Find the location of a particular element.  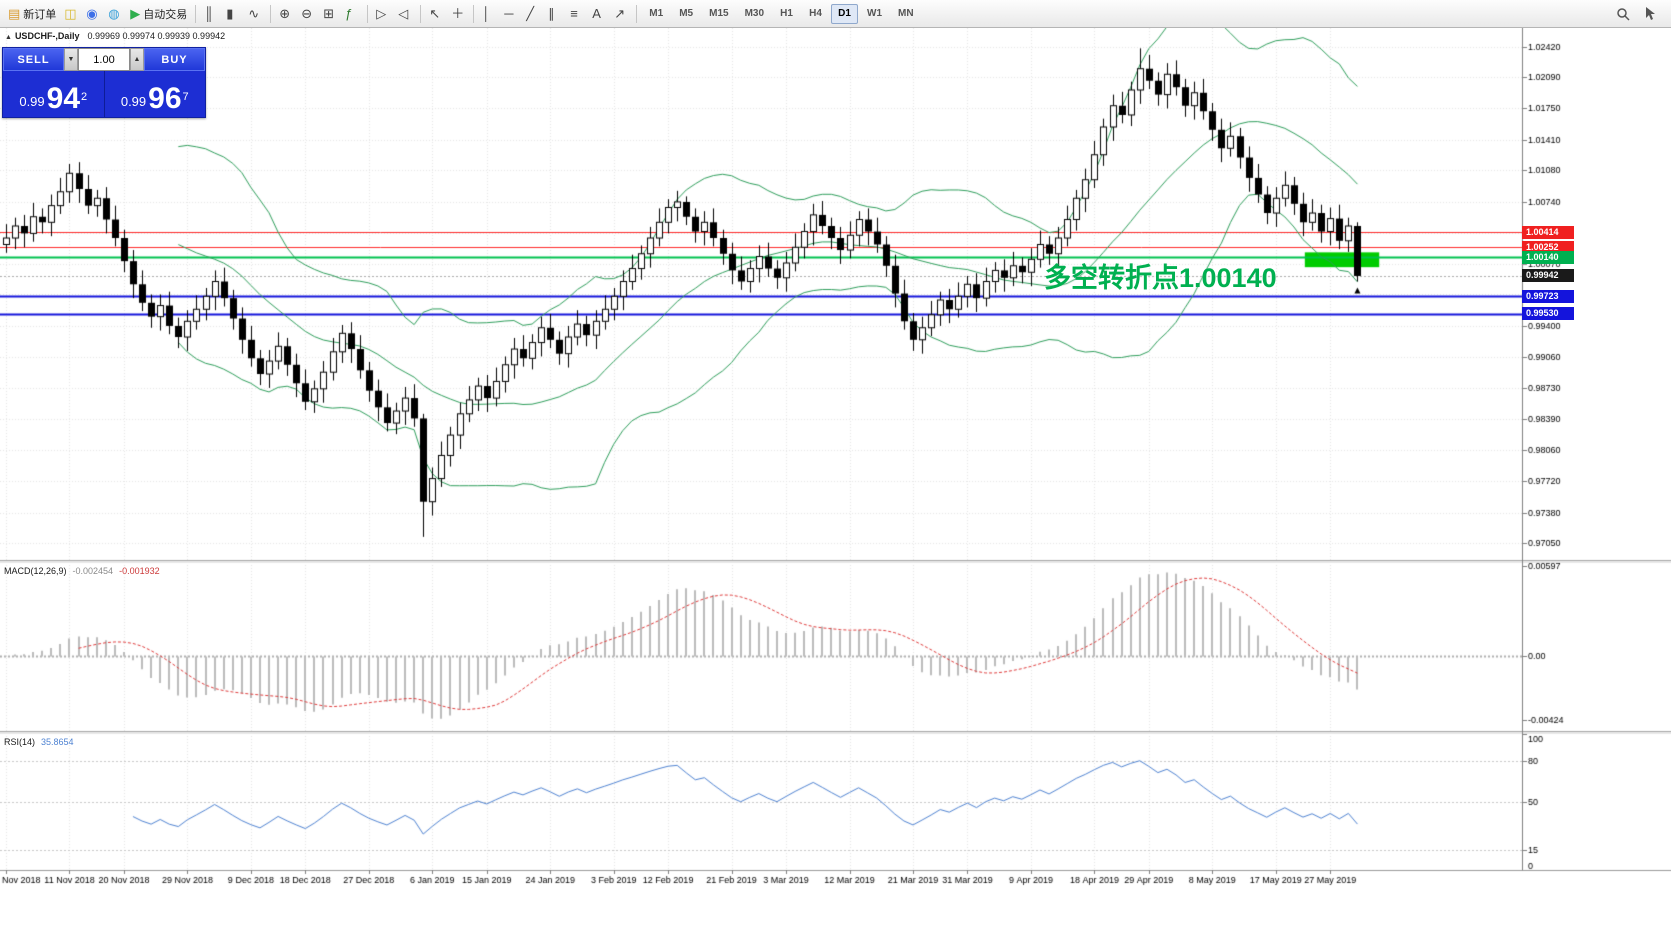

horizontal-line-tool-button: ─ is located at coordinates (511, 14).